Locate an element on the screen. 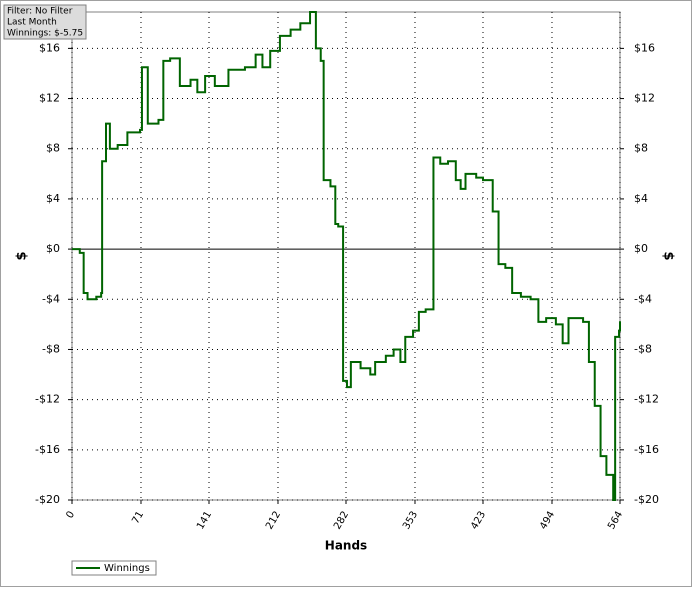 Image resolution: width=692 pixels, height=591 pixels. y-tick-label: $4 is located at coordinates (53, 198).